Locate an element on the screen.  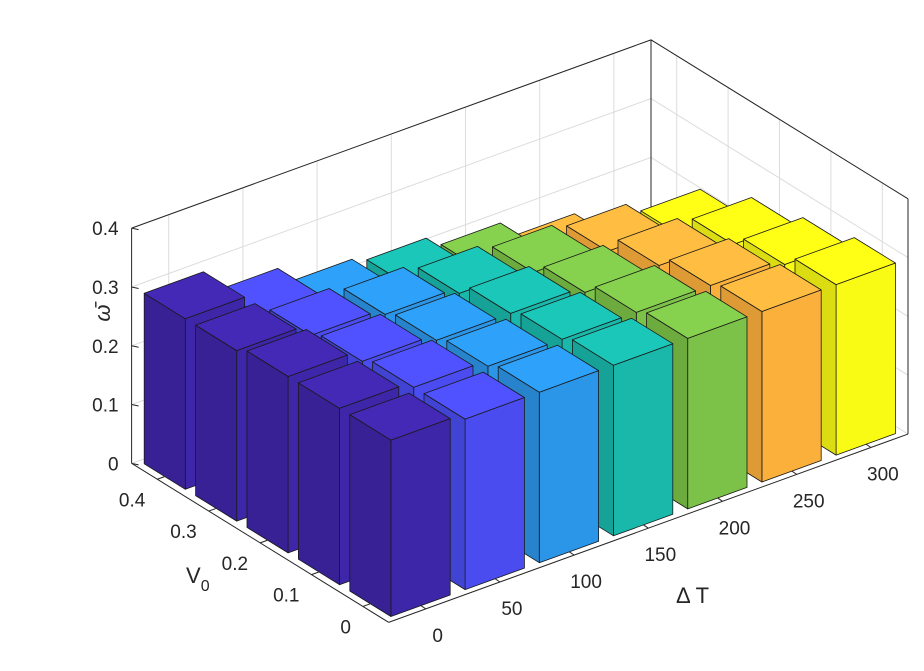
x-tick-label: 250 is located at coordinates (809, 501).